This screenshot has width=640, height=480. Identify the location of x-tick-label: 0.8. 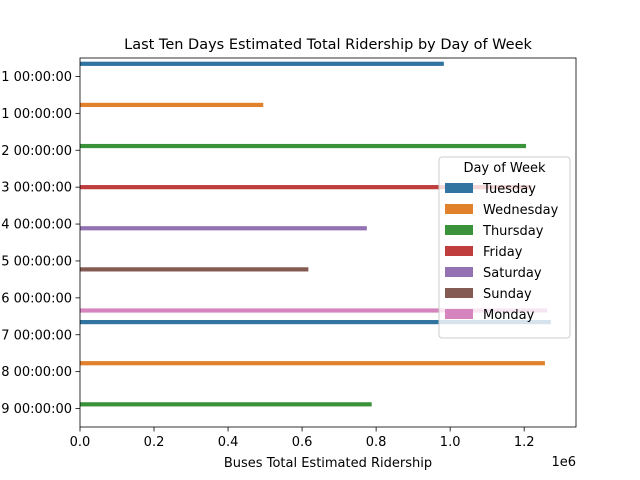
(376, 442).